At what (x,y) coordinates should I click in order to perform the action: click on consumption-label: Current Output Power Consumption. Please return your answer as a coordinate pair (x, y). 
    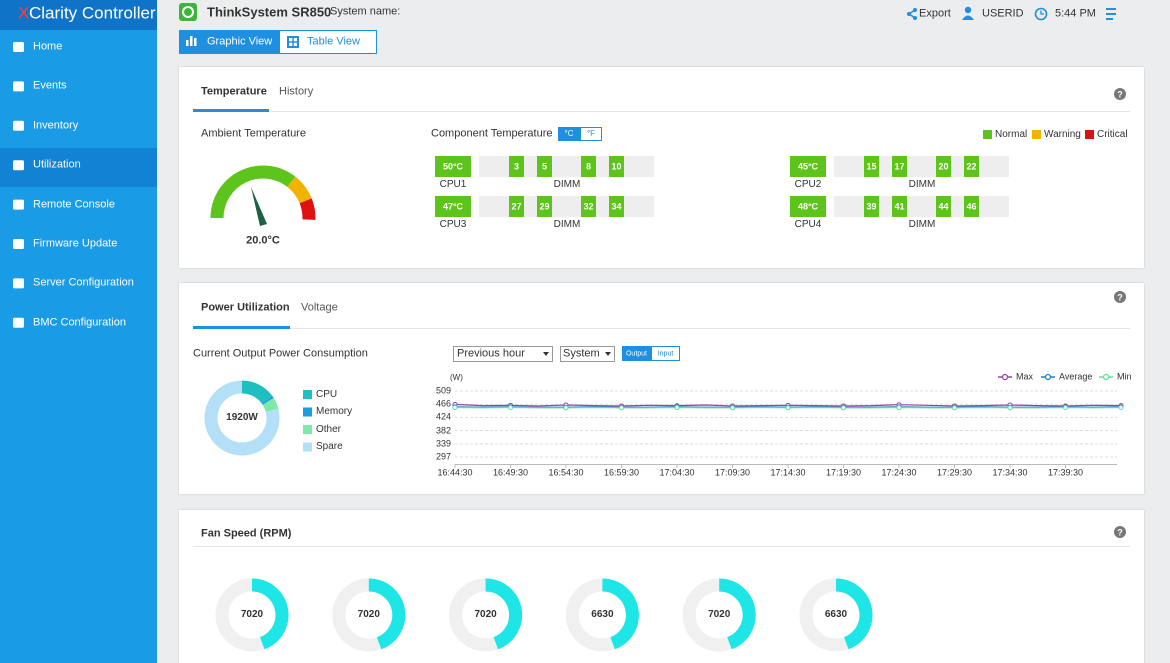
    Looking at the image, I should click on (280, 353).